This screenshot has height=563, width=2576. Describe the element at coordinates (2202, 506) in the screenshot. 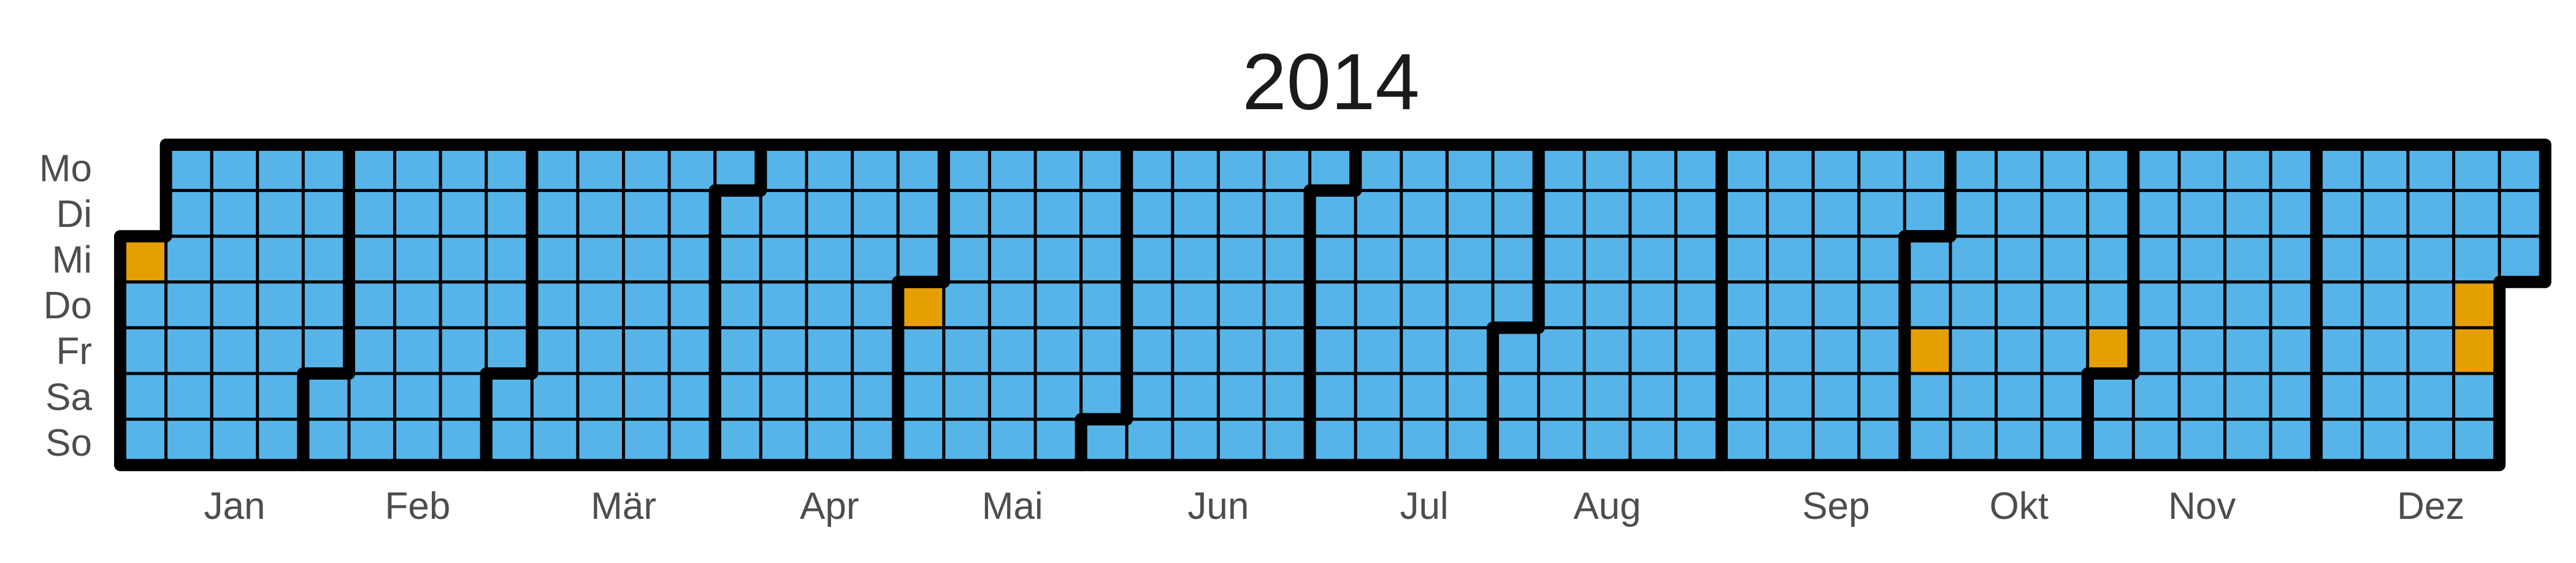

I see `month-label: Nov` at that location.